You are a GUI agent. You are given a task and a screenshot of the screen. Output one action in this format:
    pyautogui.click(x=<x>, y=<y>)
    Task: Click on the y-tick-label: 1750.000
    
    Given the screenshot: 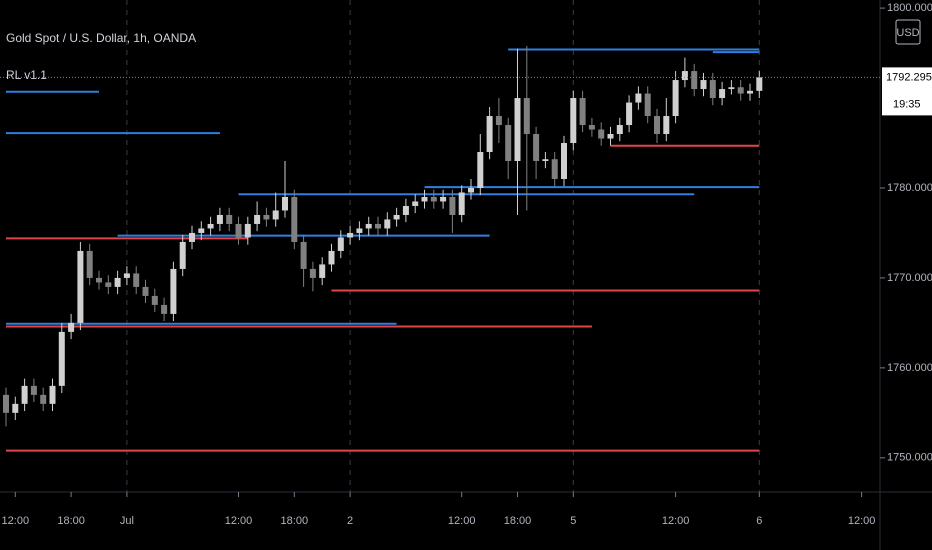 What is the action you would take?
    pyautogui.click(x=909, y=458)
    